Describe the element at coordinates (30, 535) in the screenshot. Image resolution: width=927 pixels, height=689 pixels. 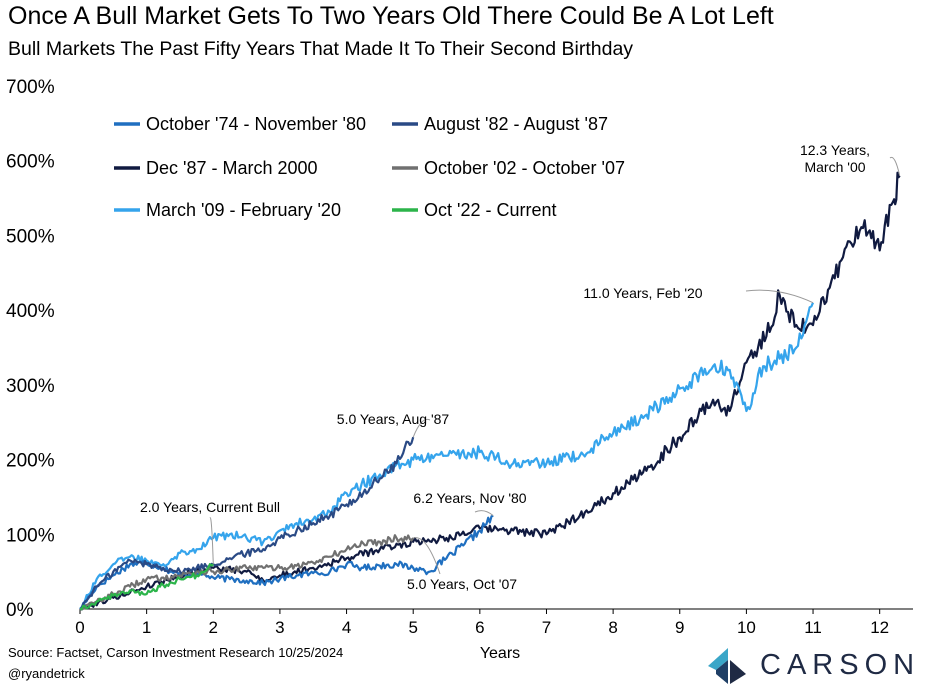
I see `y-tick-label: 100%` at that location.